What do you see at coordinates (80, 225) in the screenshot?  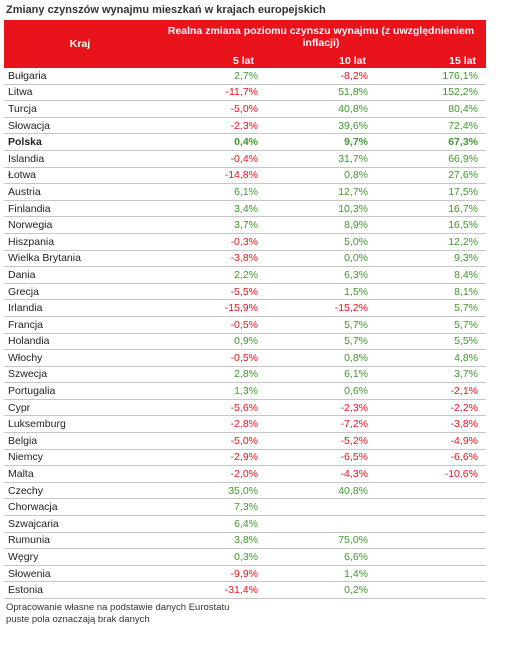 I see `country-cell: Norwegia` at bounding box center [80, 225].